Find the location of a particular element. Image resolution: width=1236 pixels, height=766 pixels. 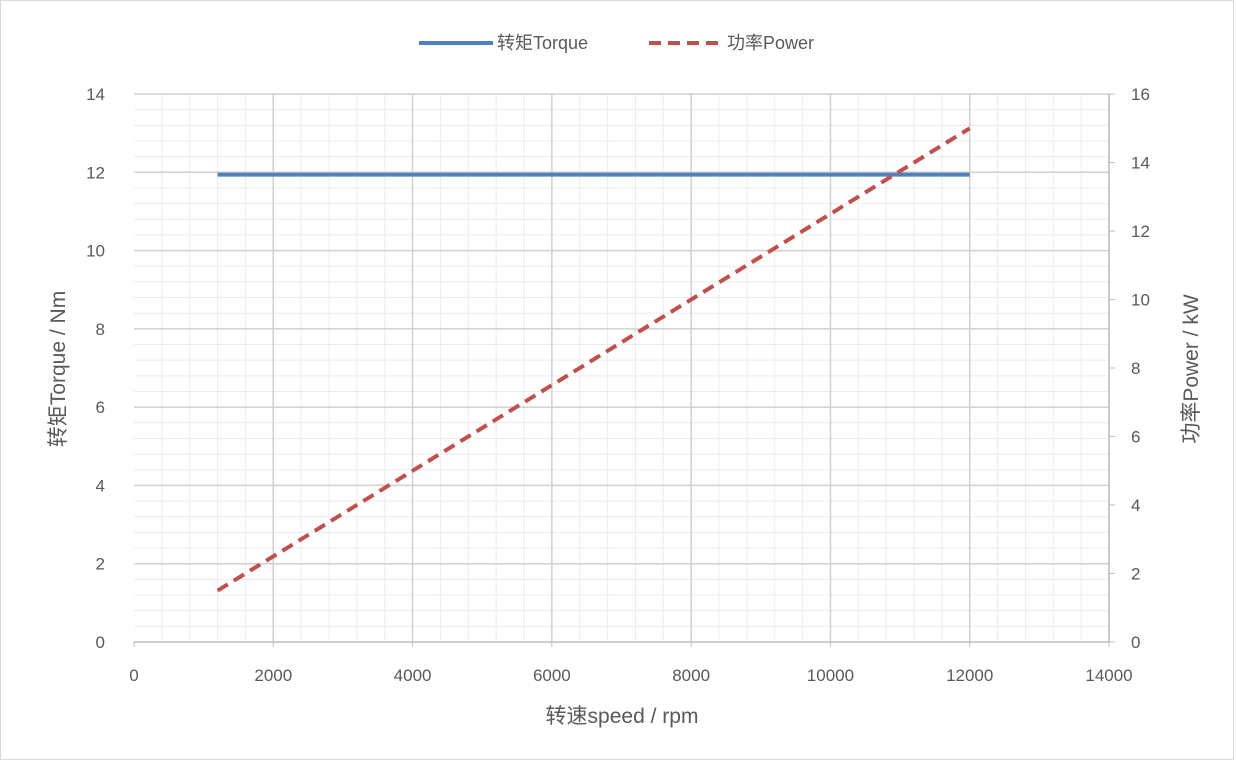

y2-tick-label: 16 is located at coordinates (1140, 94).